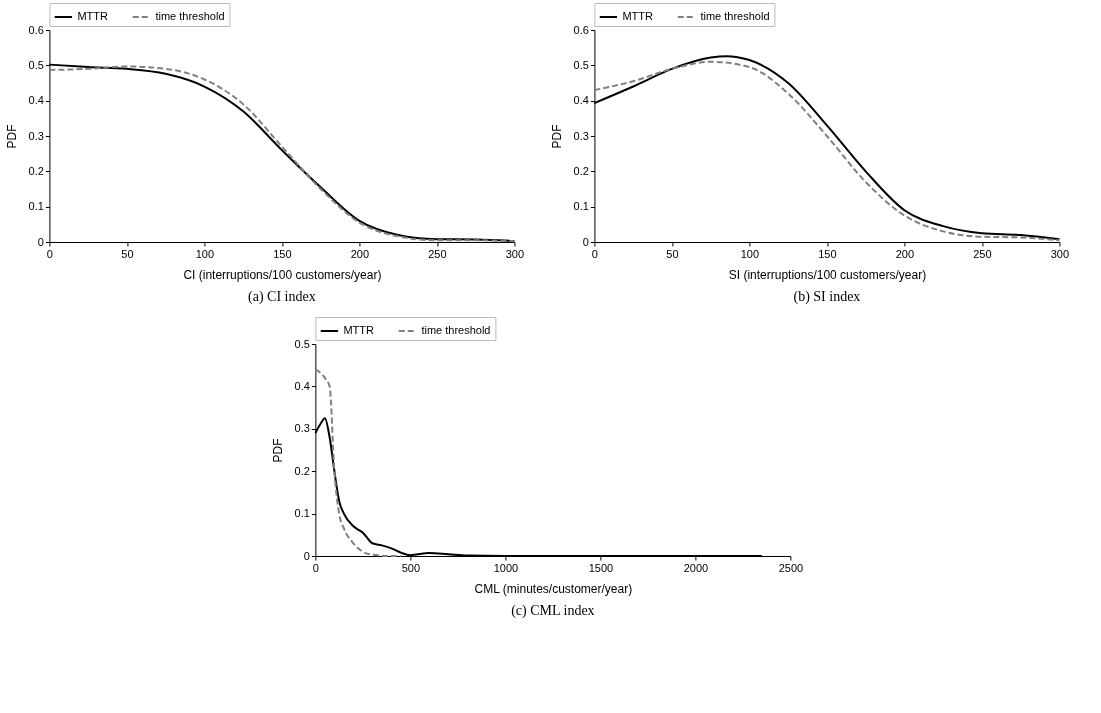 This screenshot has width=1101, height=713. Describe the element at coordinates (827, 297) in the screenshot. I see `text: (b) SI index` at that location.